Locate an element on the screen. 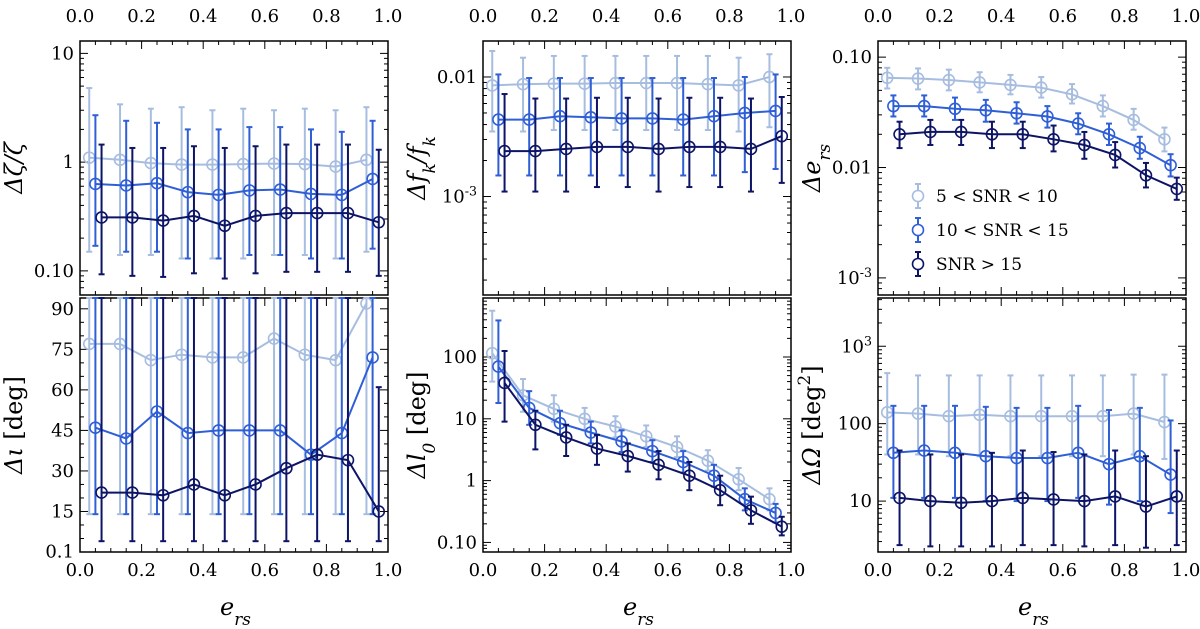  y-axis-label-part: /f is located at coordinates (417, 153).